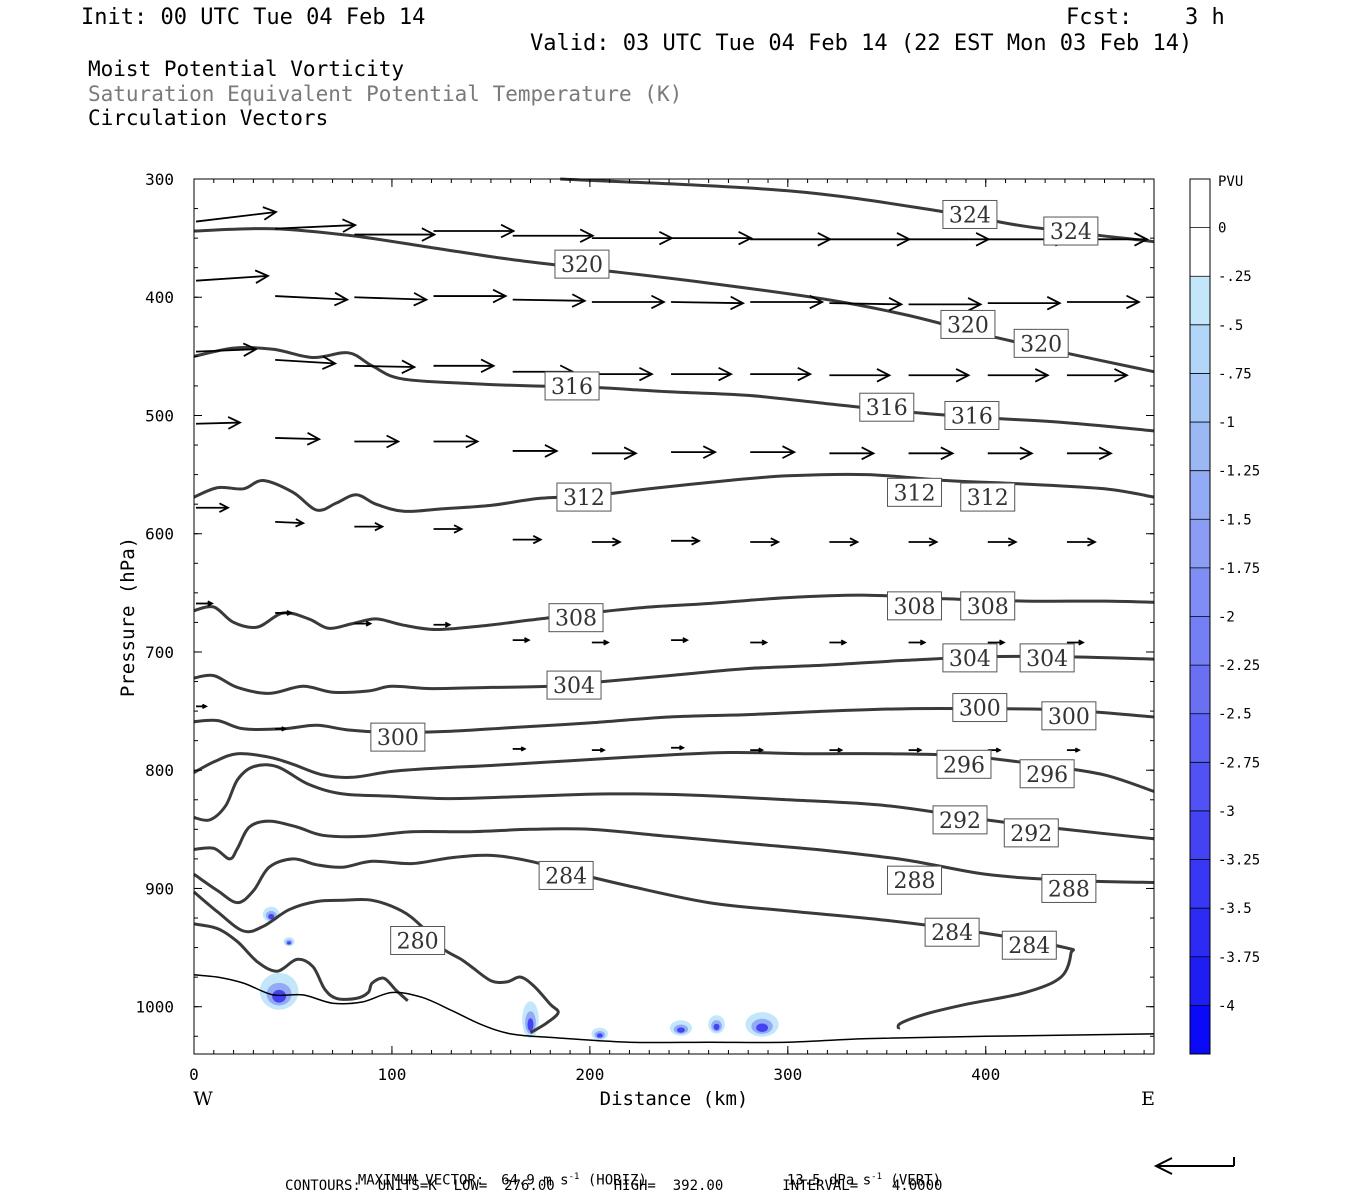  Describe the element at coordinates (1230, 326) in the screenshot. I see `colorbar-label: -.5` at that location.